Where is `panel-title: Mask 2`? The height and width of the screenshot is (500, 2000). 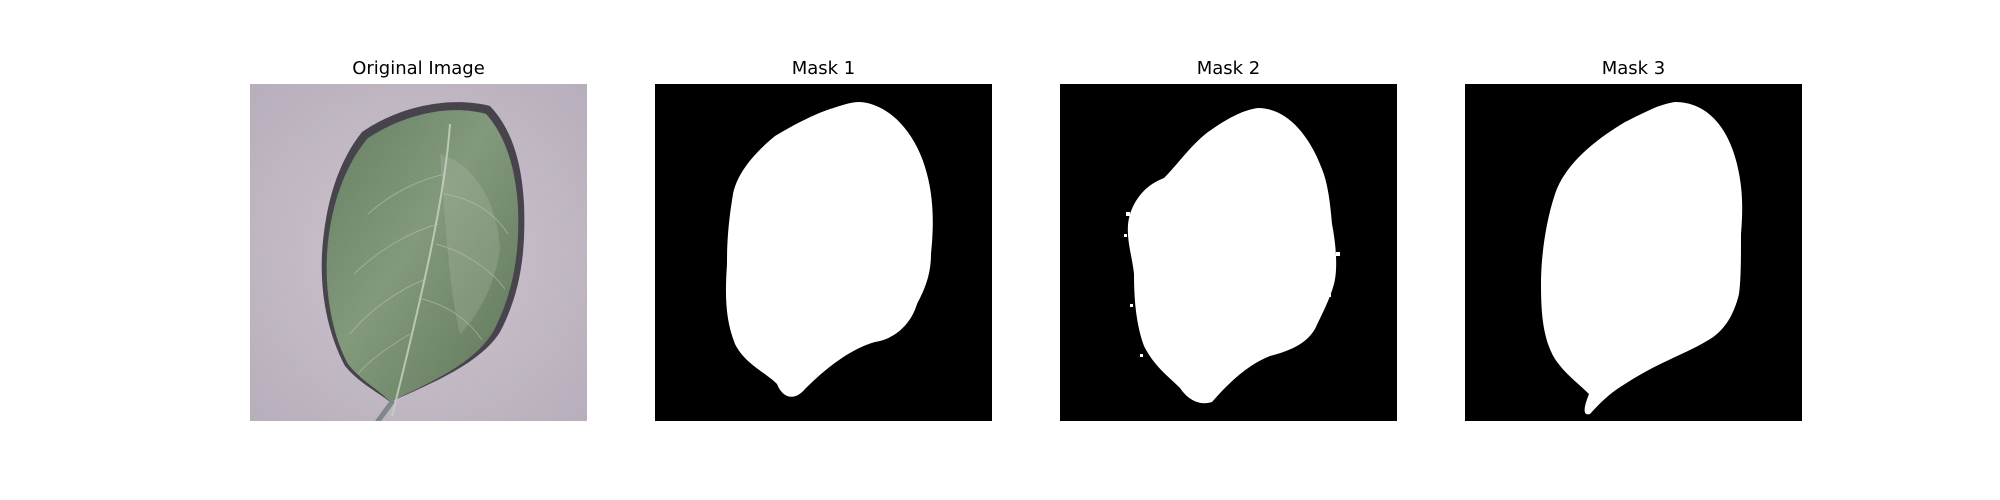
panel-title: Mask 2 is located at coordinates (1228, 68).